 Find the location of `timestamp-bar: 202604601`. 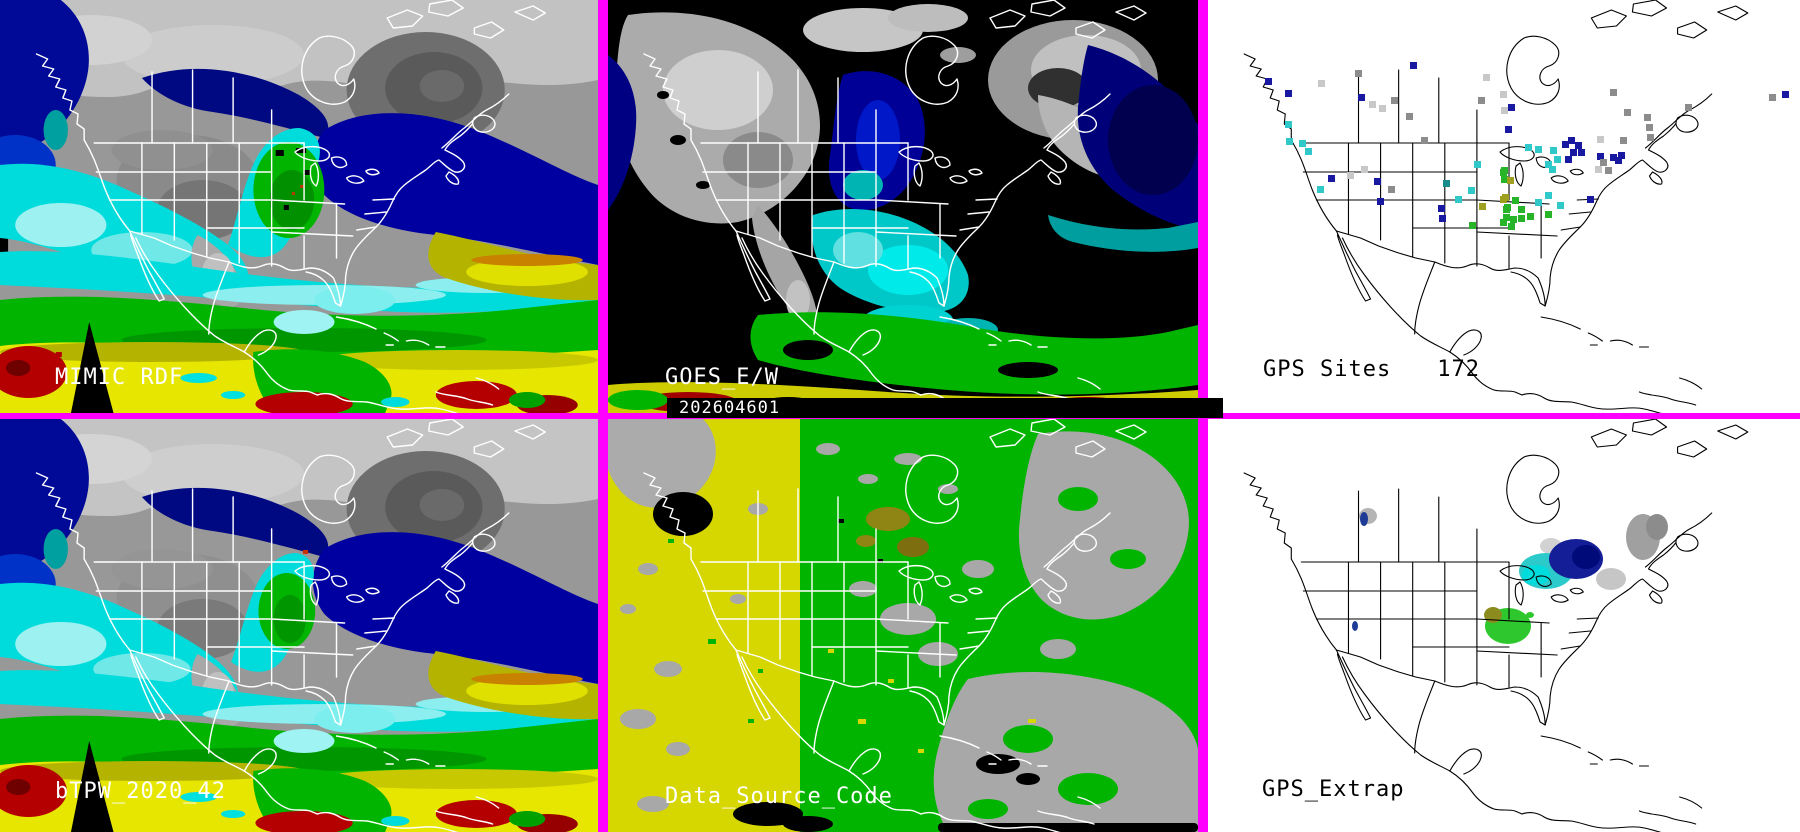

timestamp-bar: 202604601 is located at coordinates (945, 408).